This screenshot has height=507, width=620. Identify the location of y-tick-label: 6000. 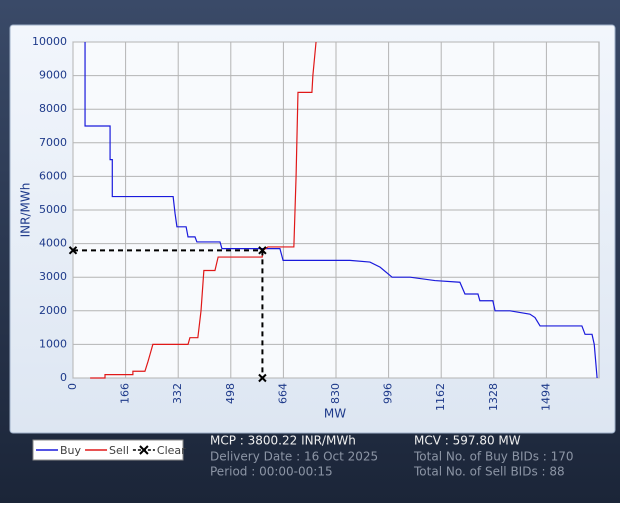
(53, 175).